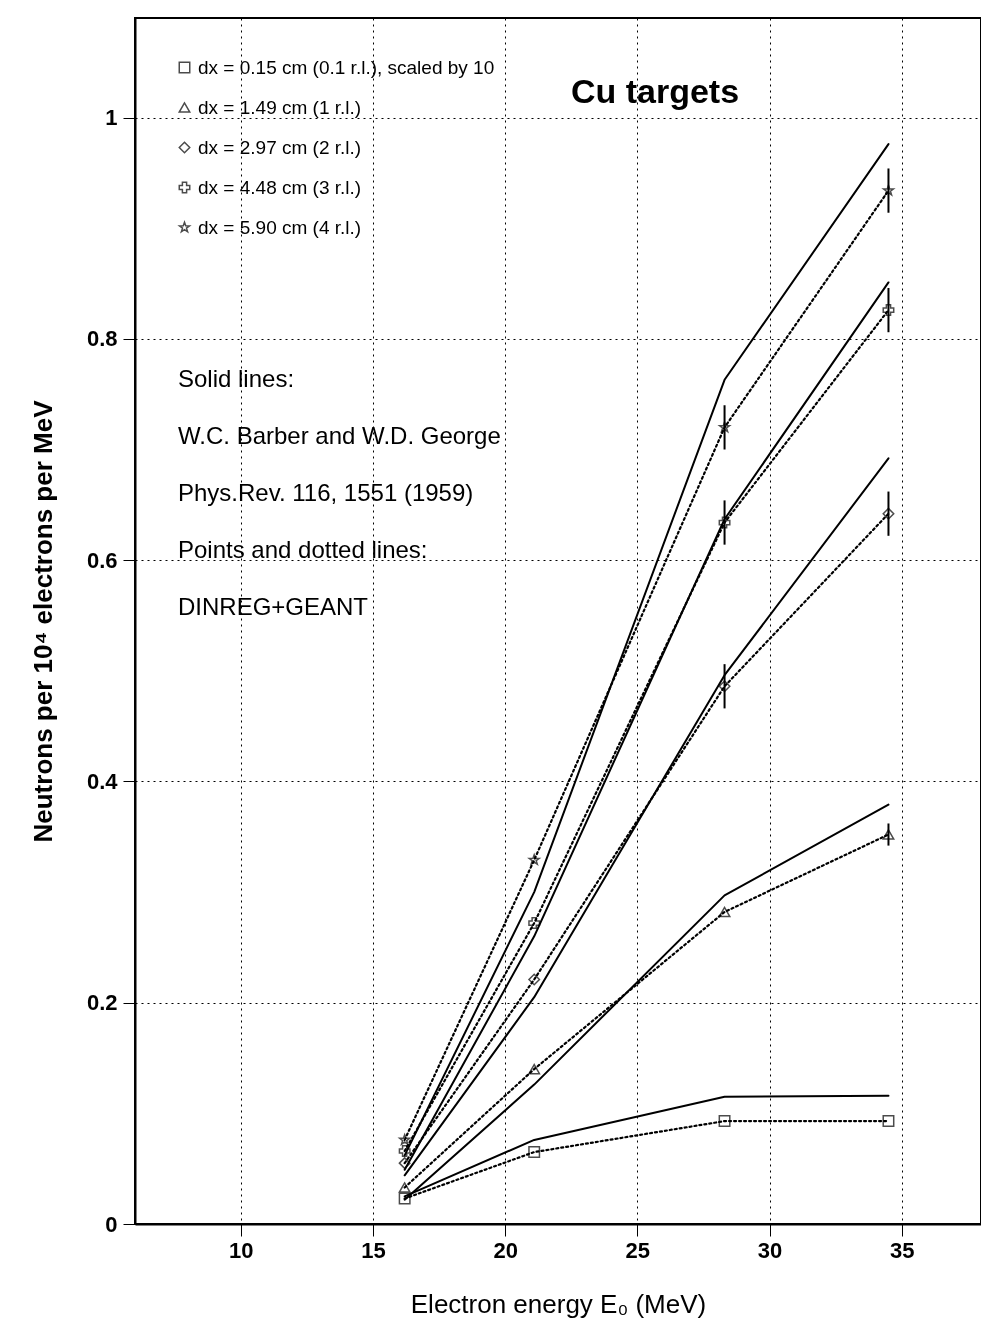 The height and width of the screenshot is (1331, 981). What do you see at coordinates (102, 560) in the screenshot?
I see `y-tick-label: 0.6` at bounding box center [102, 560].